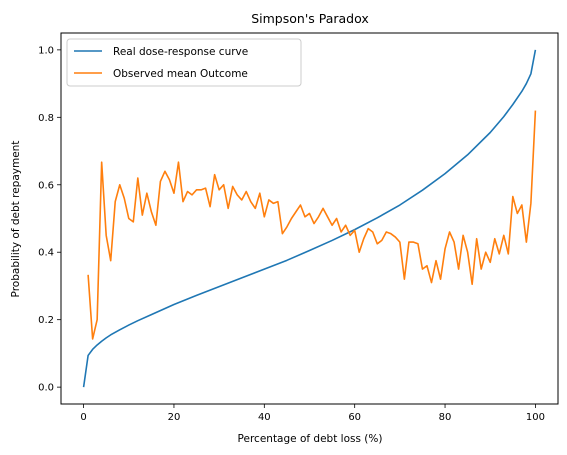  I want to click on y-axis: 0.0 0.2 0.4 0.6 0.8 1.0, so click(49, 219).